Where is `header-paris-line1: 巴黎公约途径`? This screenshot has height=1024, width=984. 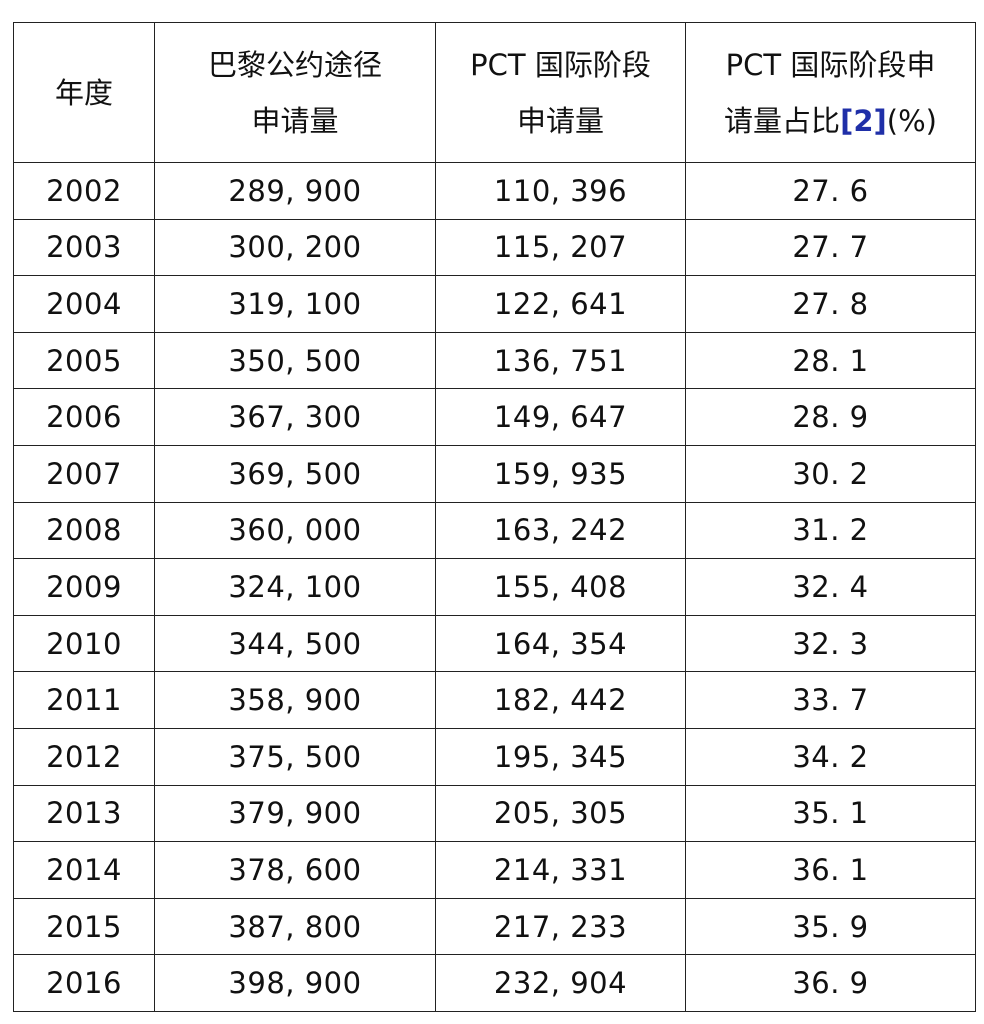
header-paris-line1: 巴黎公约途径 is located at coordinates (294, 64).